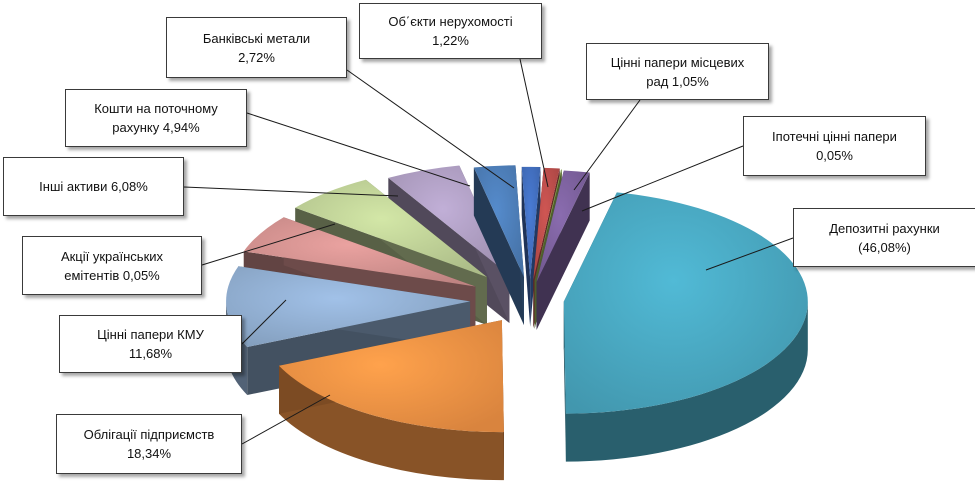 Image resolution: width=975 pixels, height=488 pixels. I want to click on leader-line-ua_issuers, so click(268, 244).